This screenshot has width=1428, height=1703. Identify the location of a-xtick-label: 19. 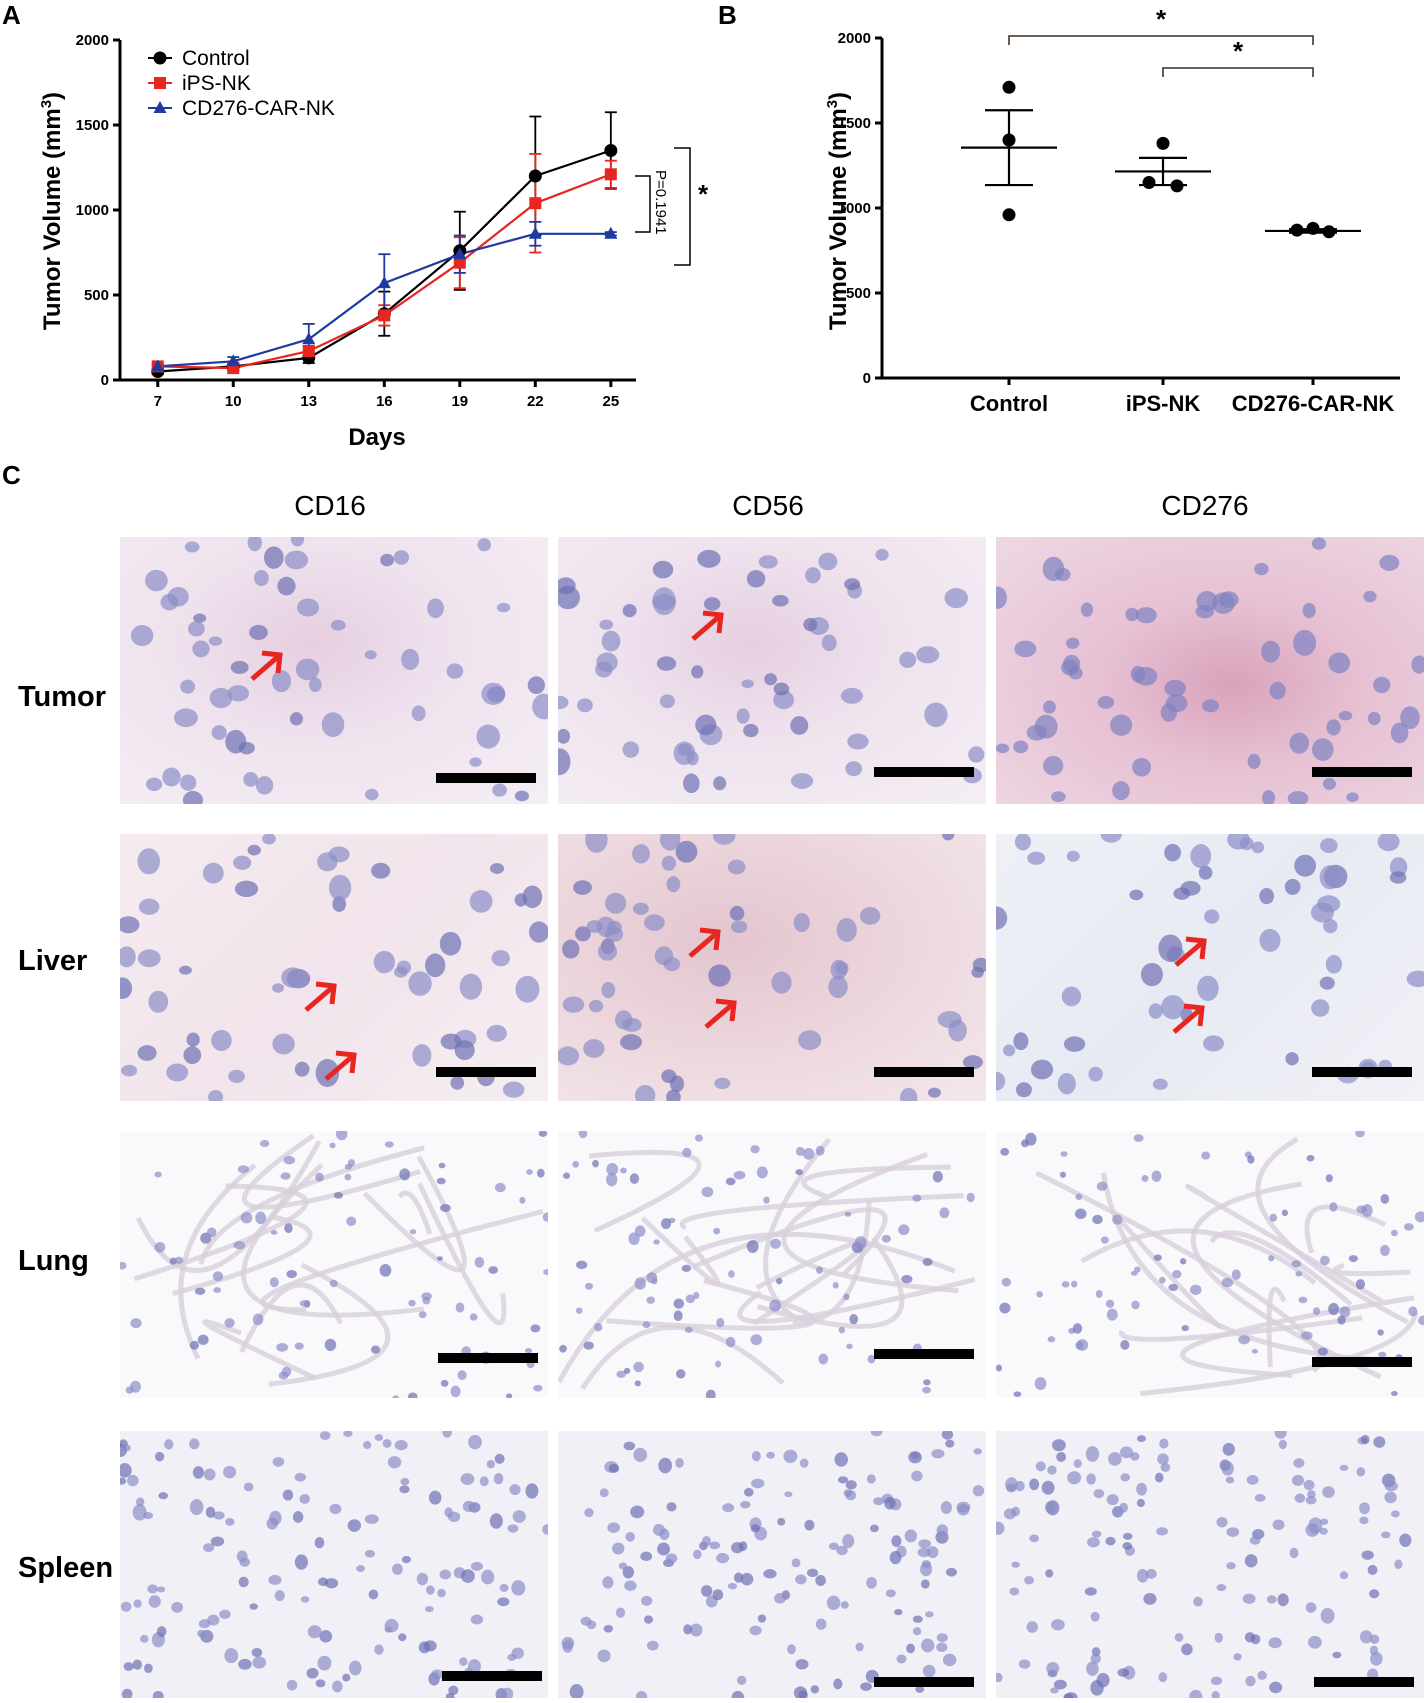
(459, 401).